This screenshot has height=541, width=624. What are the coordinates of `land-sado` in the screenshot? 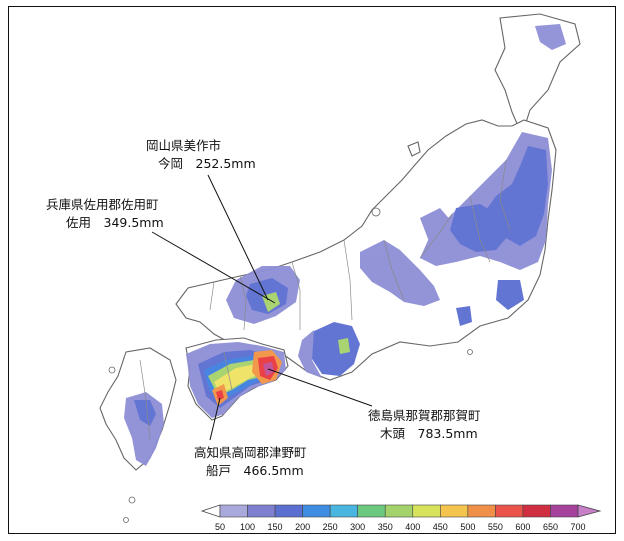 It's located at (414, 149).